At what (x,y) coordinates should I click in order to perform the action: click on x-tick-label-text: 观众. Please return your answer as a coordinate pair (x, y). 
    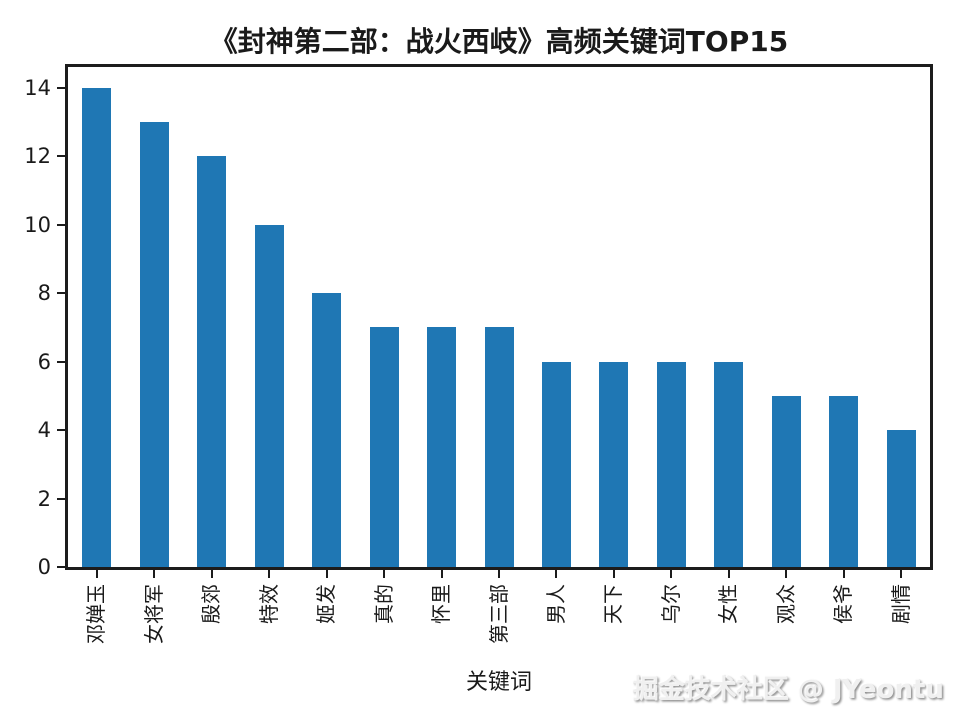
    Looking at the image, I should click on (785, 604).